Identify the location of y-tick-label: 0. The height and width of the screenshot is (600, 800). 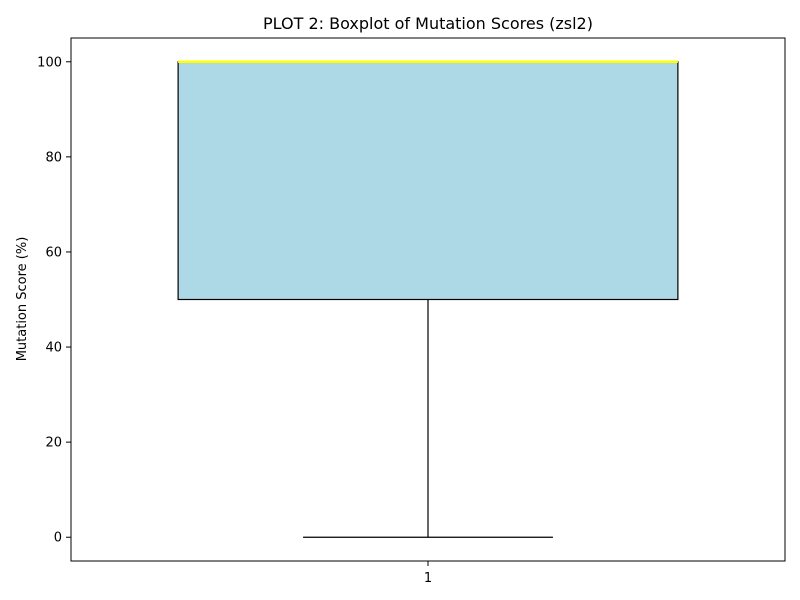
(58, 538).